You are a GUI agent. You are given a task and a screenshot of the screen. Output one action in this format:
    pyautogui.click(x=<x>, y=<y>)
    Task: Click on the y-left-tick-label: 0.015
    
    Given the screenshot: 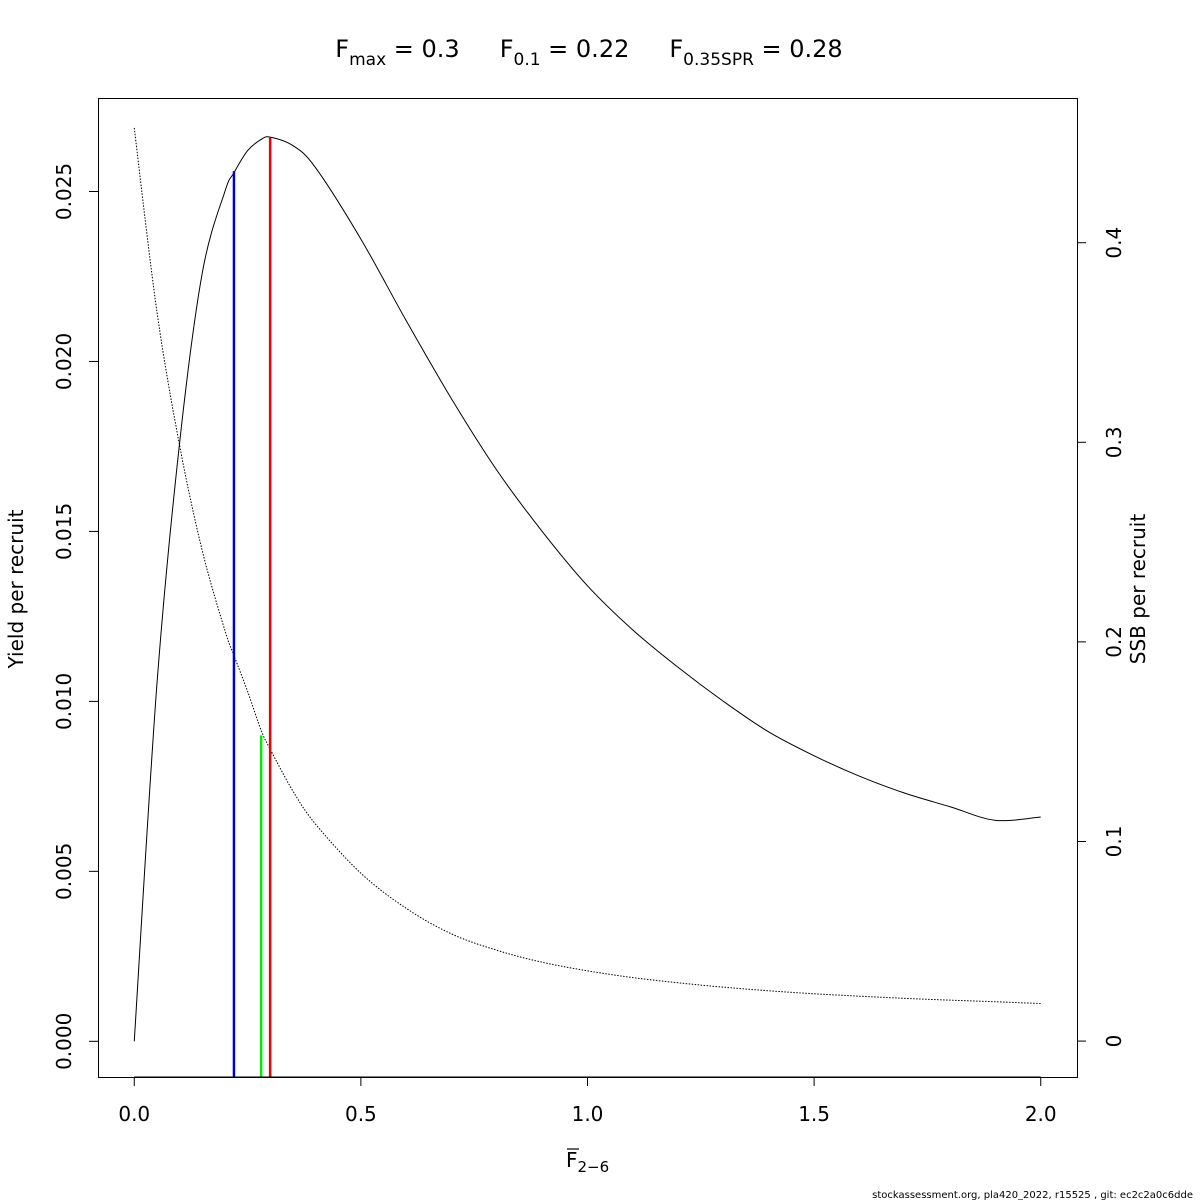 What is the action you would take?
    pyautogui.click(x=64, y=531)
    